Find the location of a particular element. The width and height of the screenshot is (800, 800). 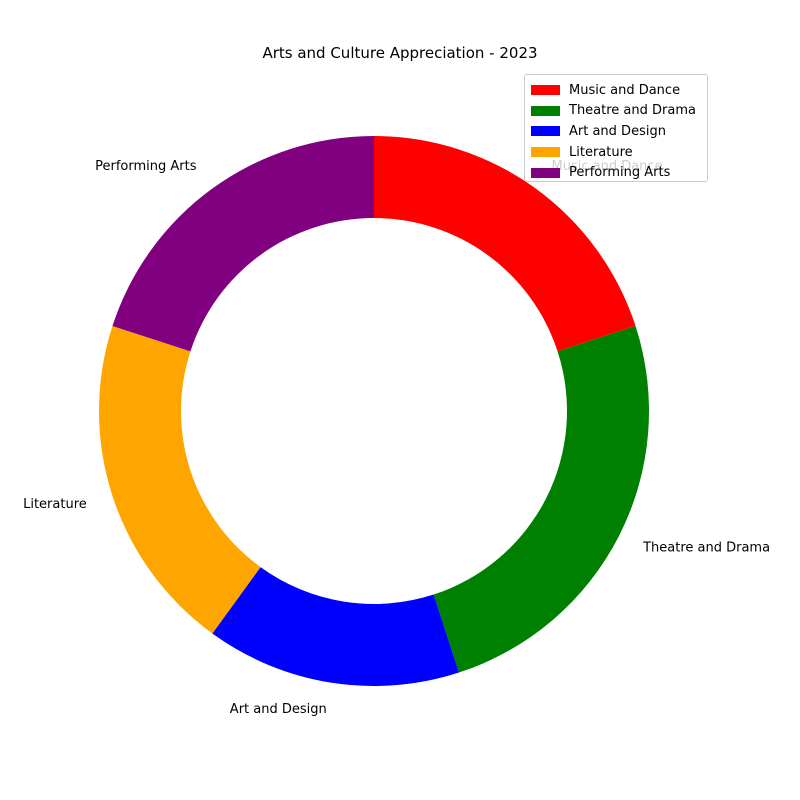

legend-item: Music and Dance is located at coordinates (616, 90).